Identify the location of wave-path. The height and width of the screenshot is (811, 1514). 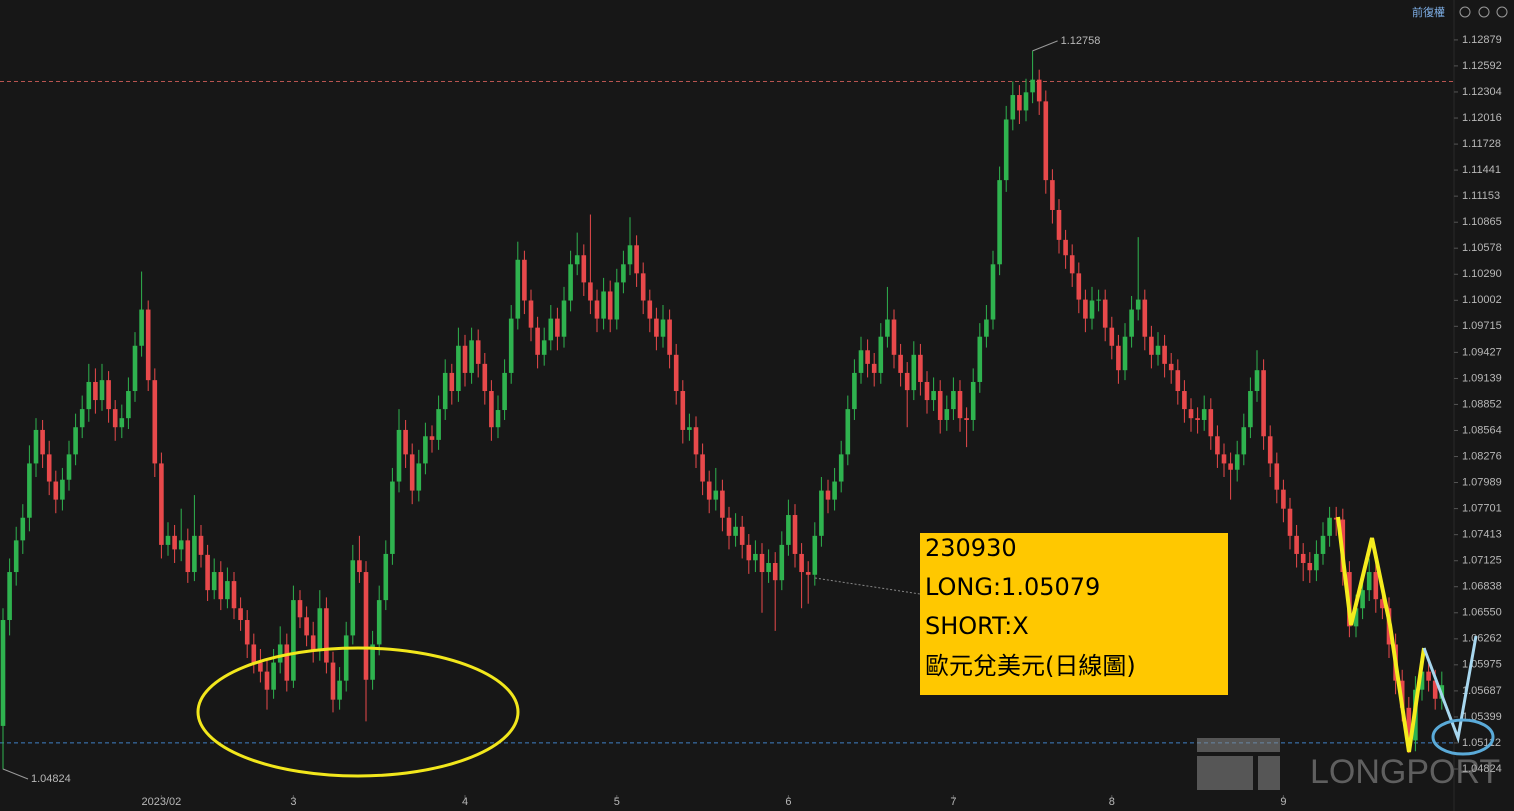
(1381, 634).